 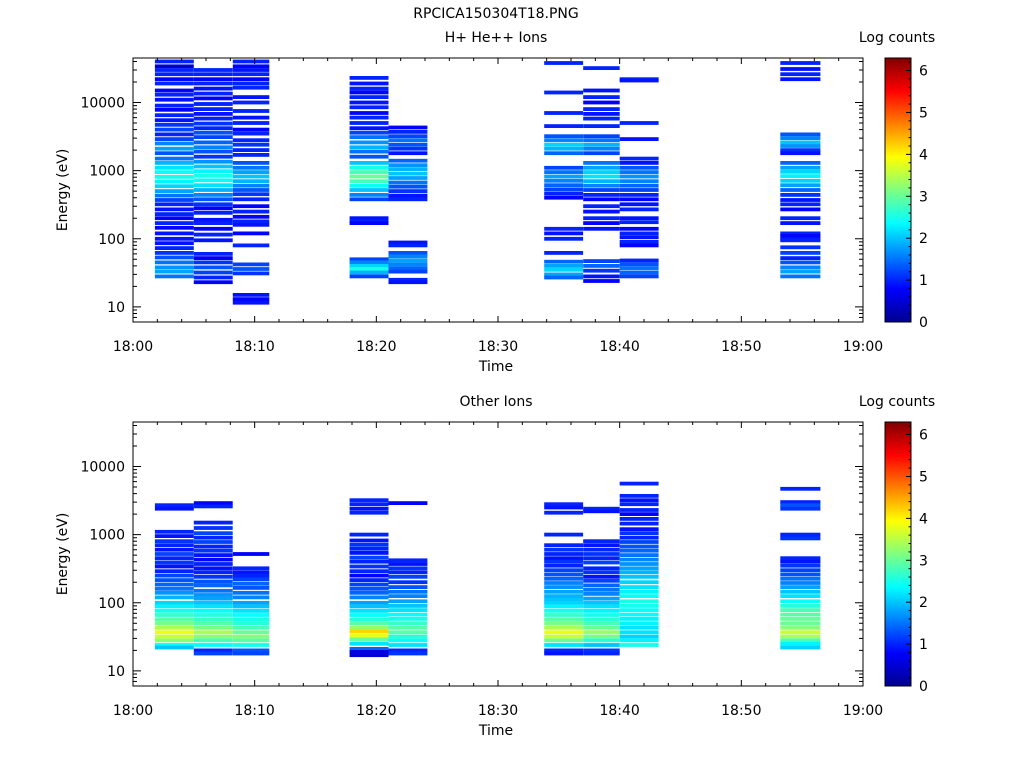 What do you see at coordinates (107, 536) in the screenshot?
I see `y-tick-label: 1000` at bounding box center [107, 536].